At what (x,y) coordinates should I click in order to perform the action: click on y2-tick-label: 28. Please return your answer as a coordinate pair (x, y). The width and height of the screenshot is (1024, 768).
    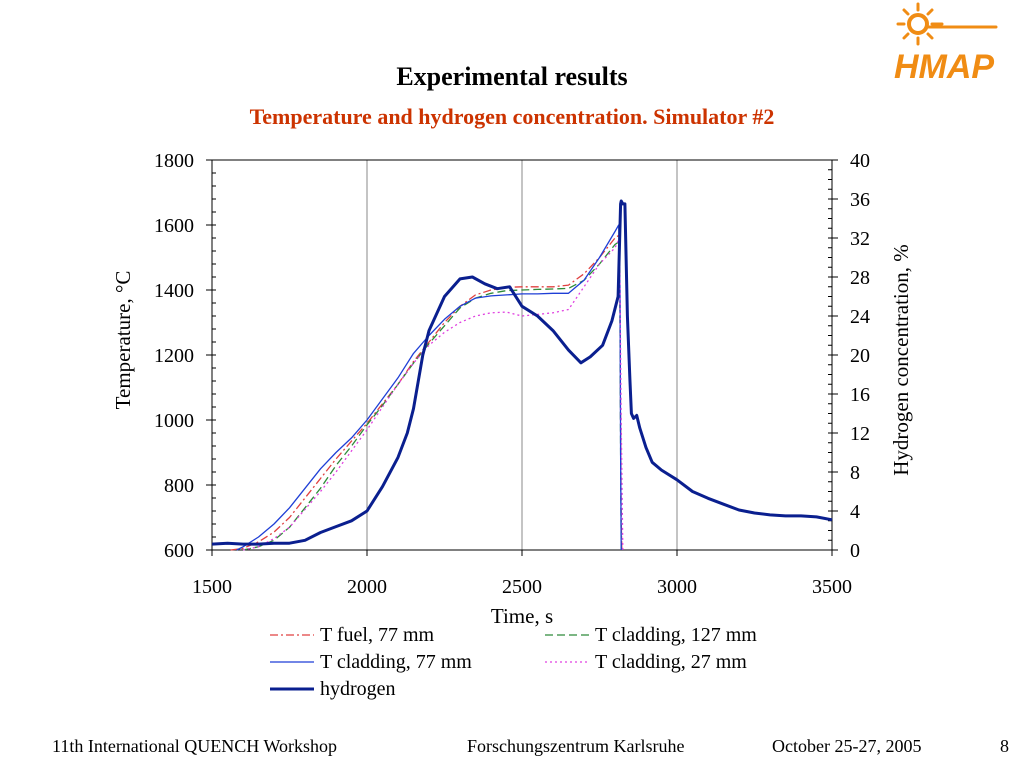
    Looking at the image, I should click on (860, 278).